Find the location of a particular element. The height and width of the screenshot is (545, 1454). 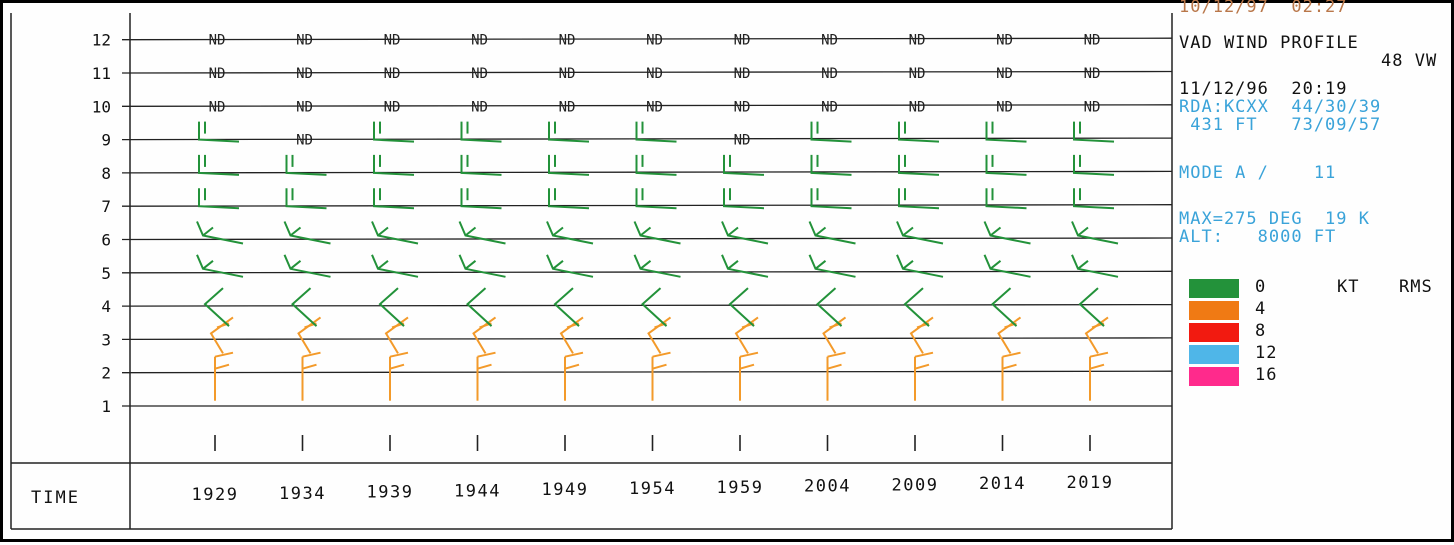

legend-metric: RMS is located at coordinates (1416, 287).